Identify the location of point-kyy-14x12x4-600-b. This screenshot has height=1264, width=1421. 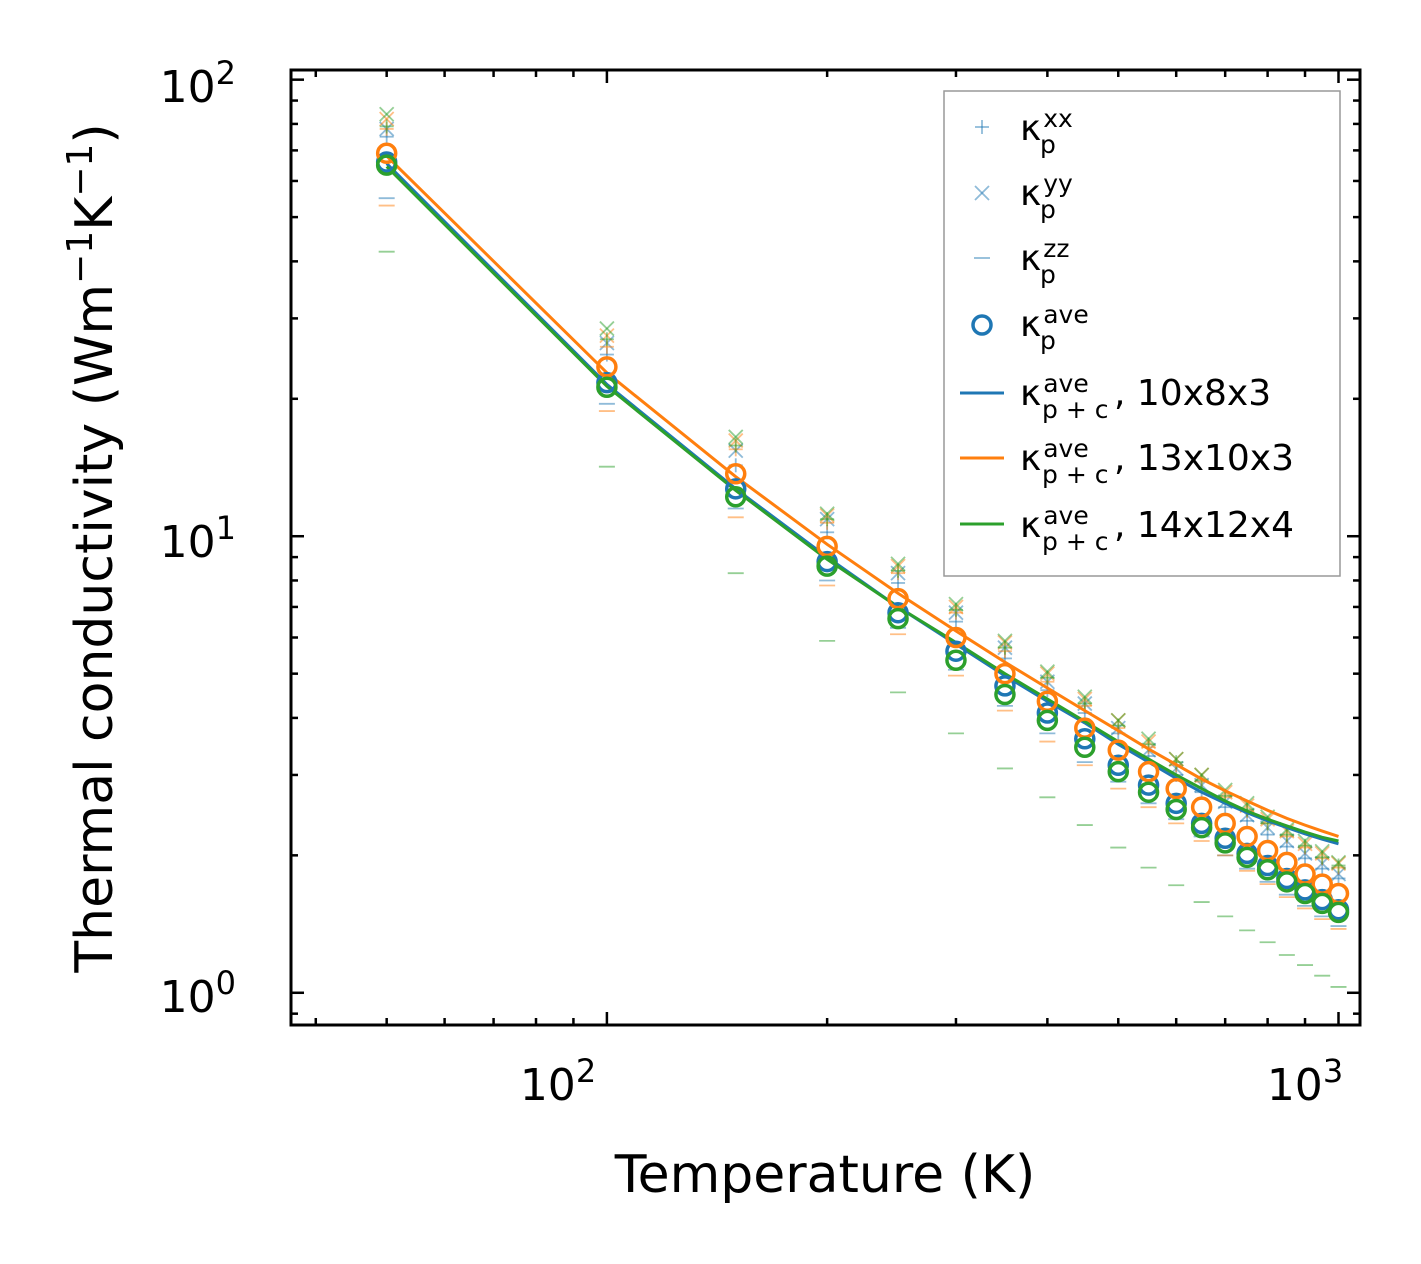
(1176, 759).